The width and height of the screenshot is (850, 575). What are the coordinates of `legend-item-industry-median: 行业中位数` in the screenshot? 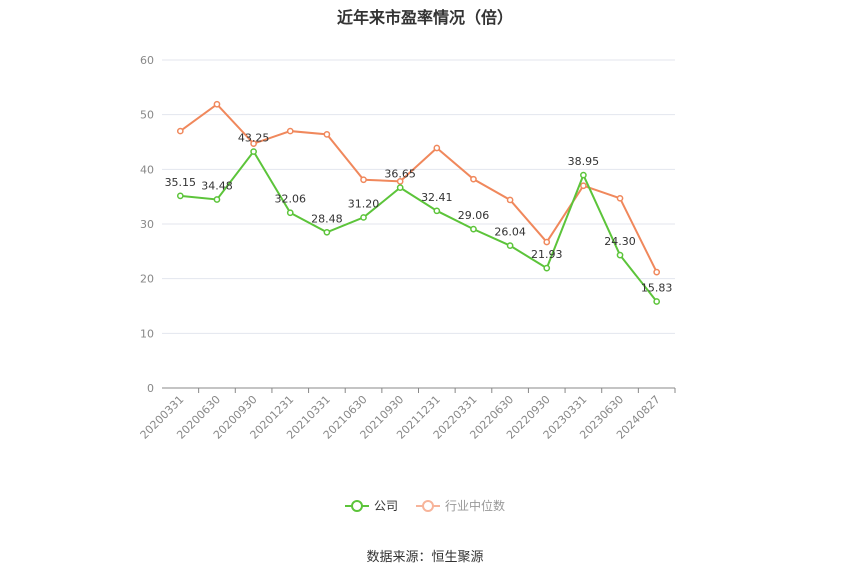 It's located at (460, 505).